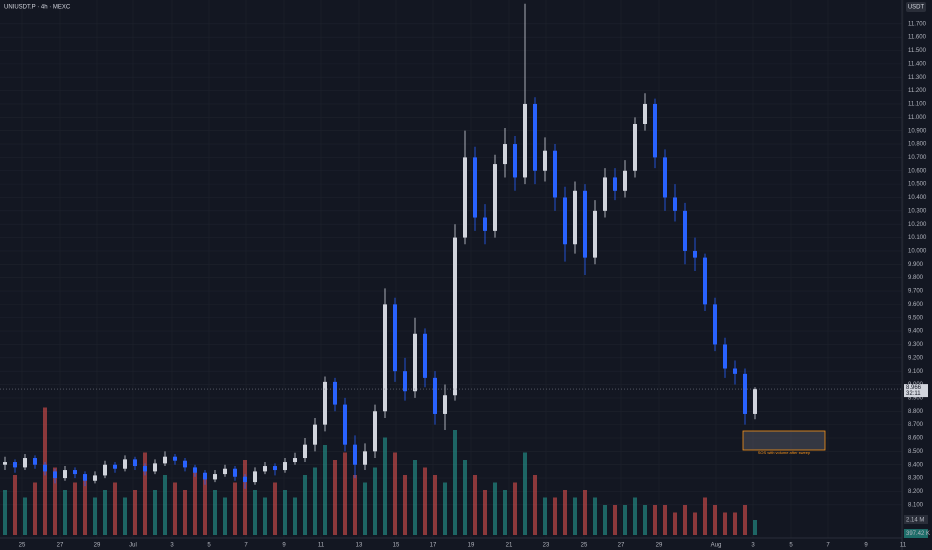 Image resolution: width=932 pixels, height=550 pixels. I want to click on y-tick-label: 10.200, so click(917, 225).